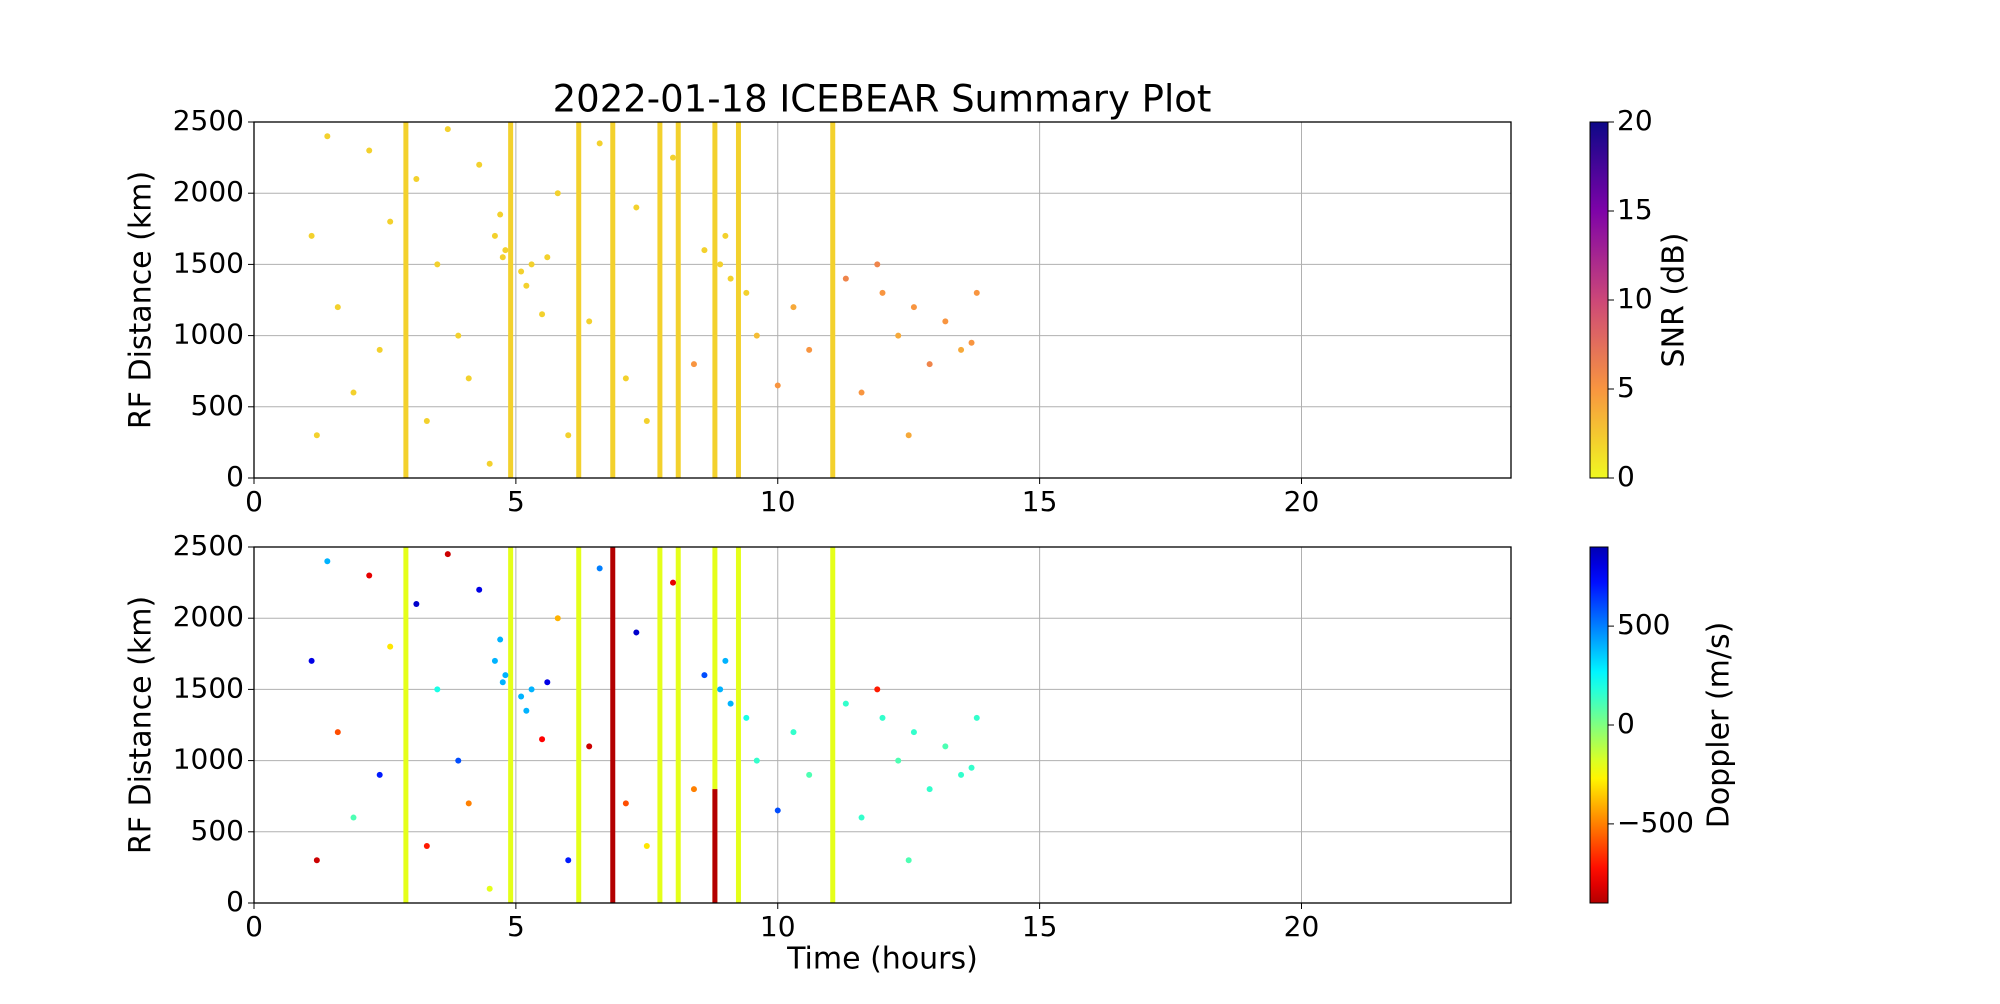  Describe the element at coordinates (1643, 624) in the screenshot. I see `colorbar-tick-label: 500` at that location.